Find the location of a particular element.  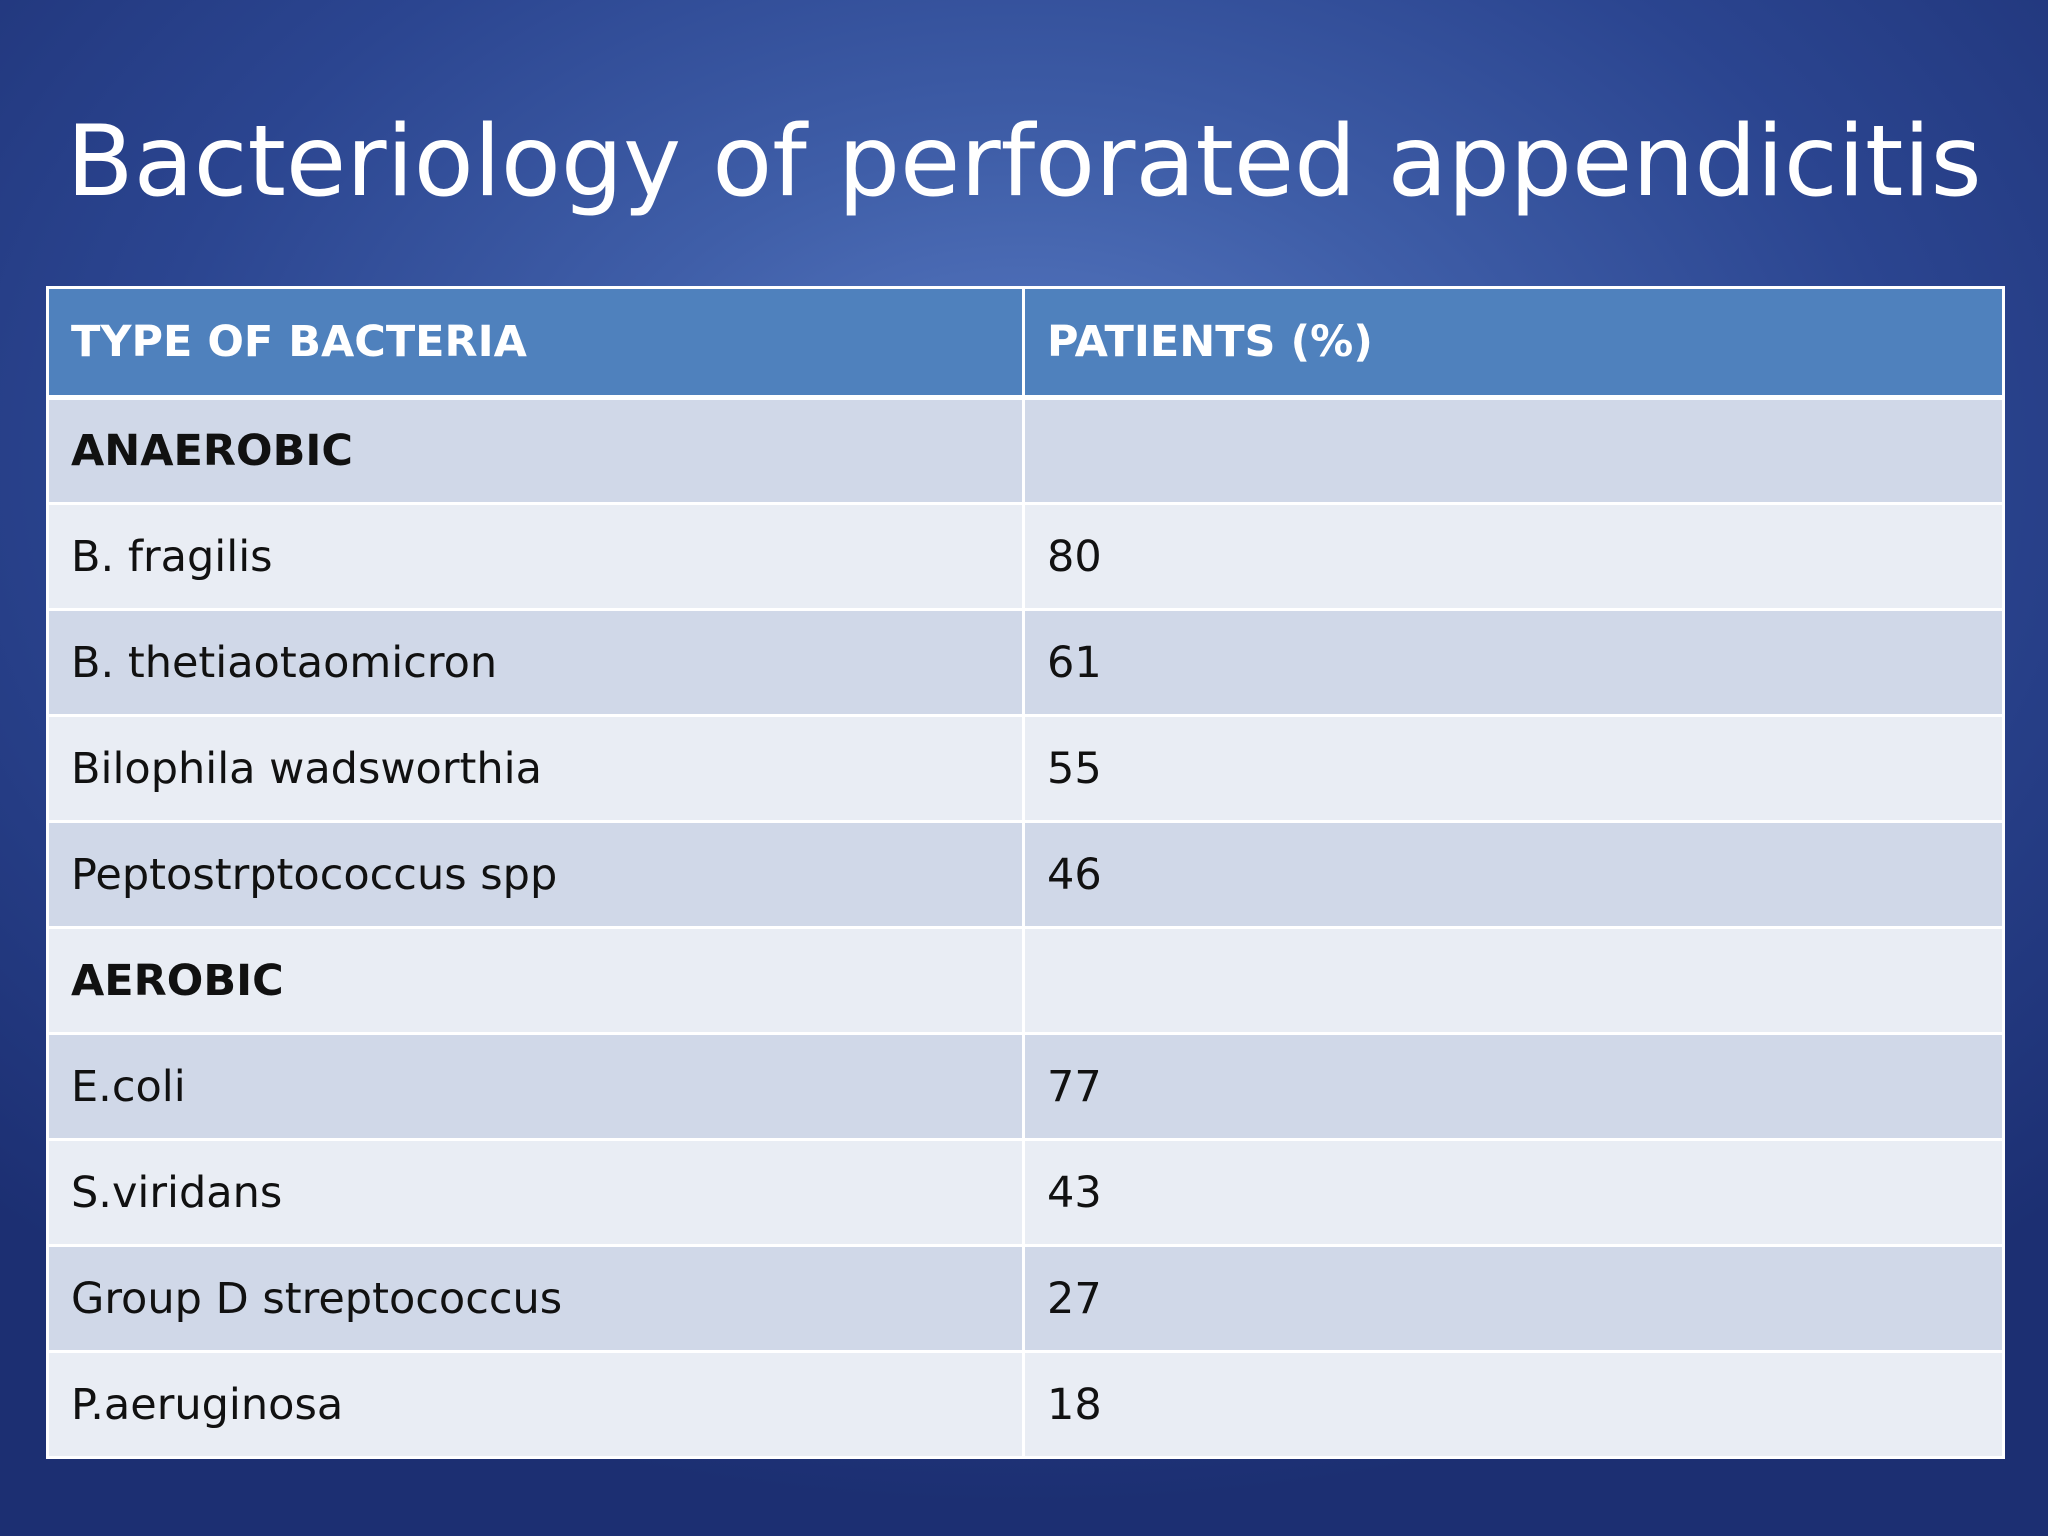

table-row: E.coli 77 is located at coordinates (1025, 1086).